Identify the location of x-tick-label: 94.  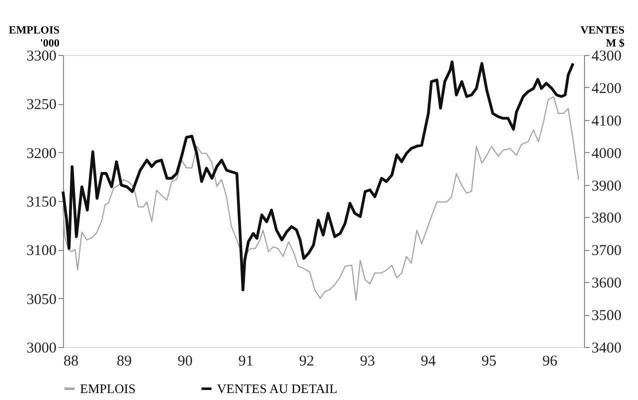
(428, 362).